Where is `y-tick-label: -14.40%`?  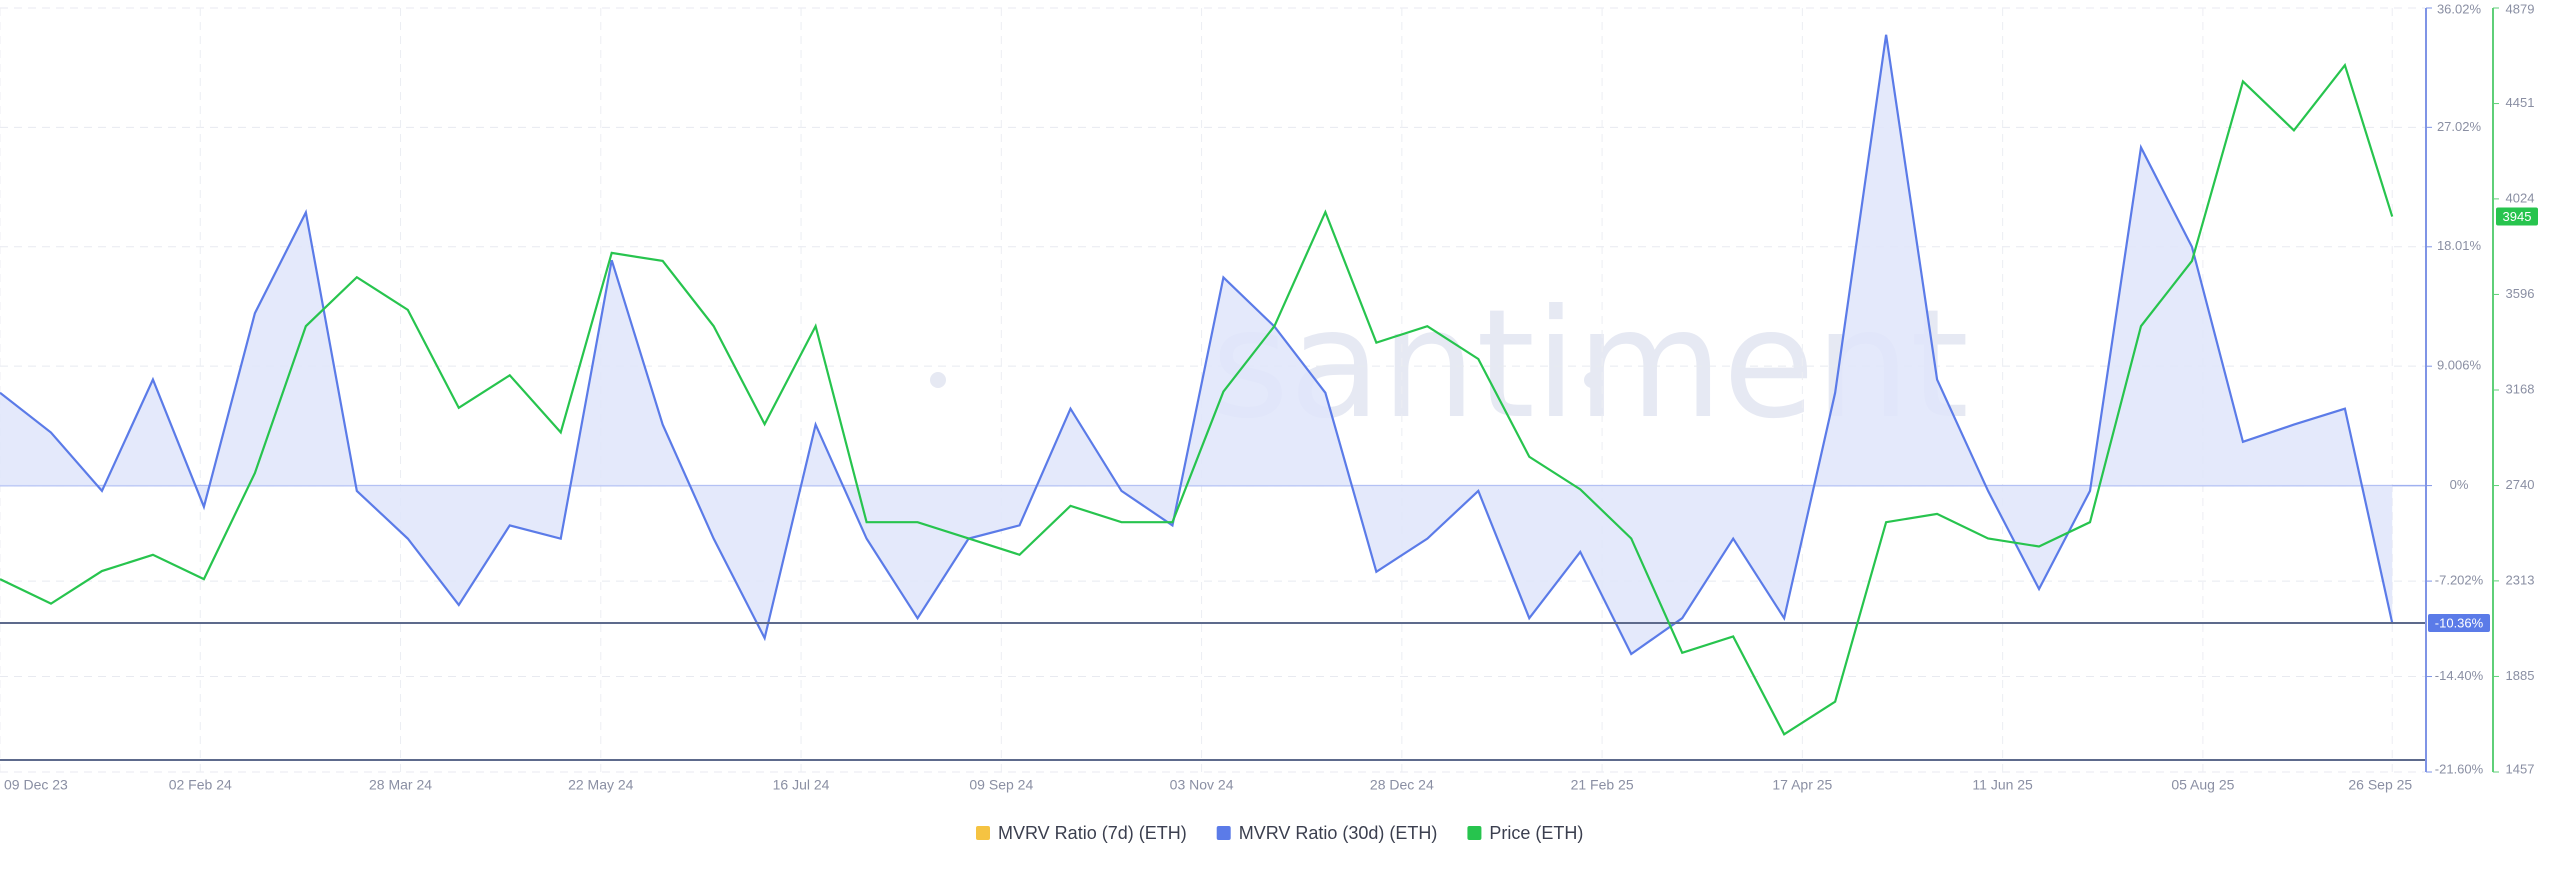 y-tick-label: -14.40% is located at coordinates (2459, 675).